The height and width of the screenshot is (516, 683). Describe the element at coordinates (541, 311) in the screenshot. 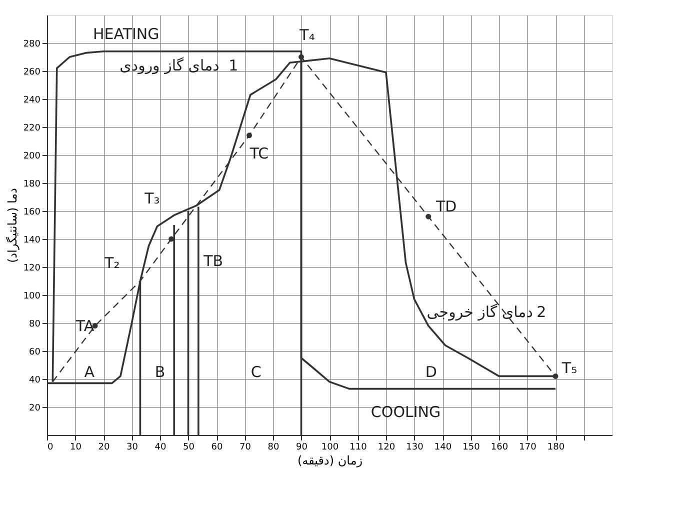

I see `annotation: 2` at that location.